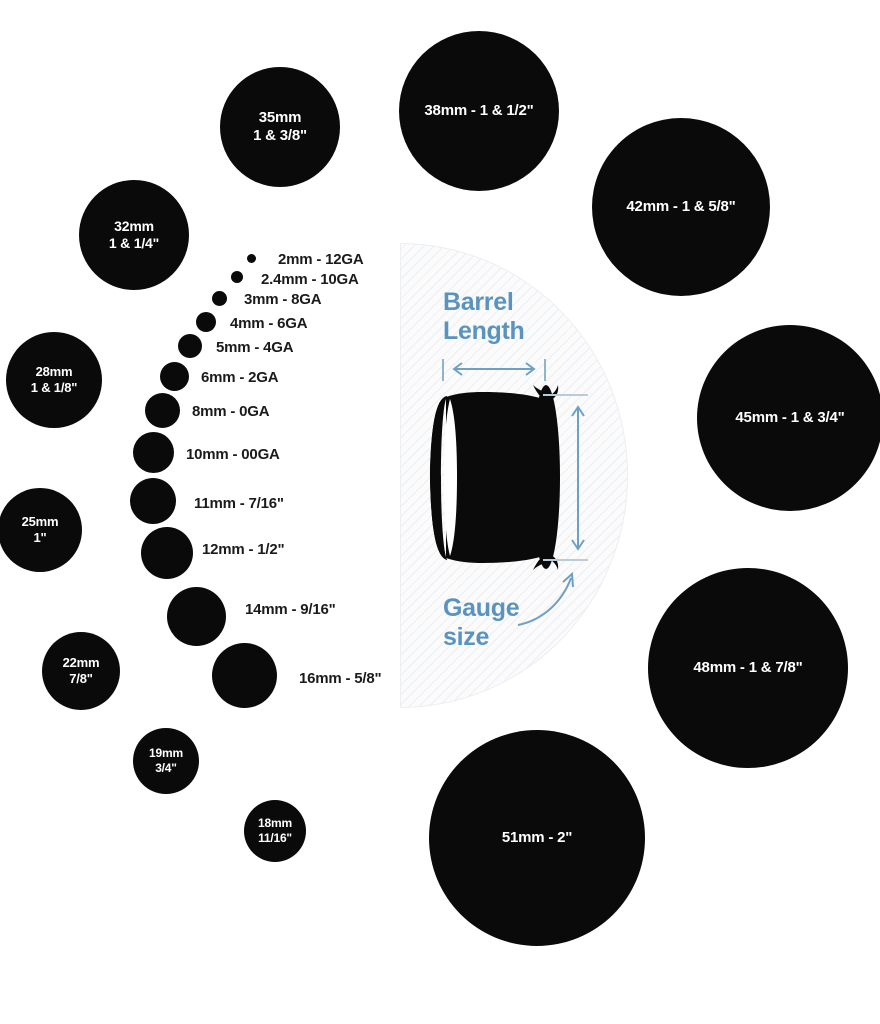 The width and height of the screenshot is (880, 1024). I want to click on size-disc: 35mm 1 & 3/8", so click(280, 127).